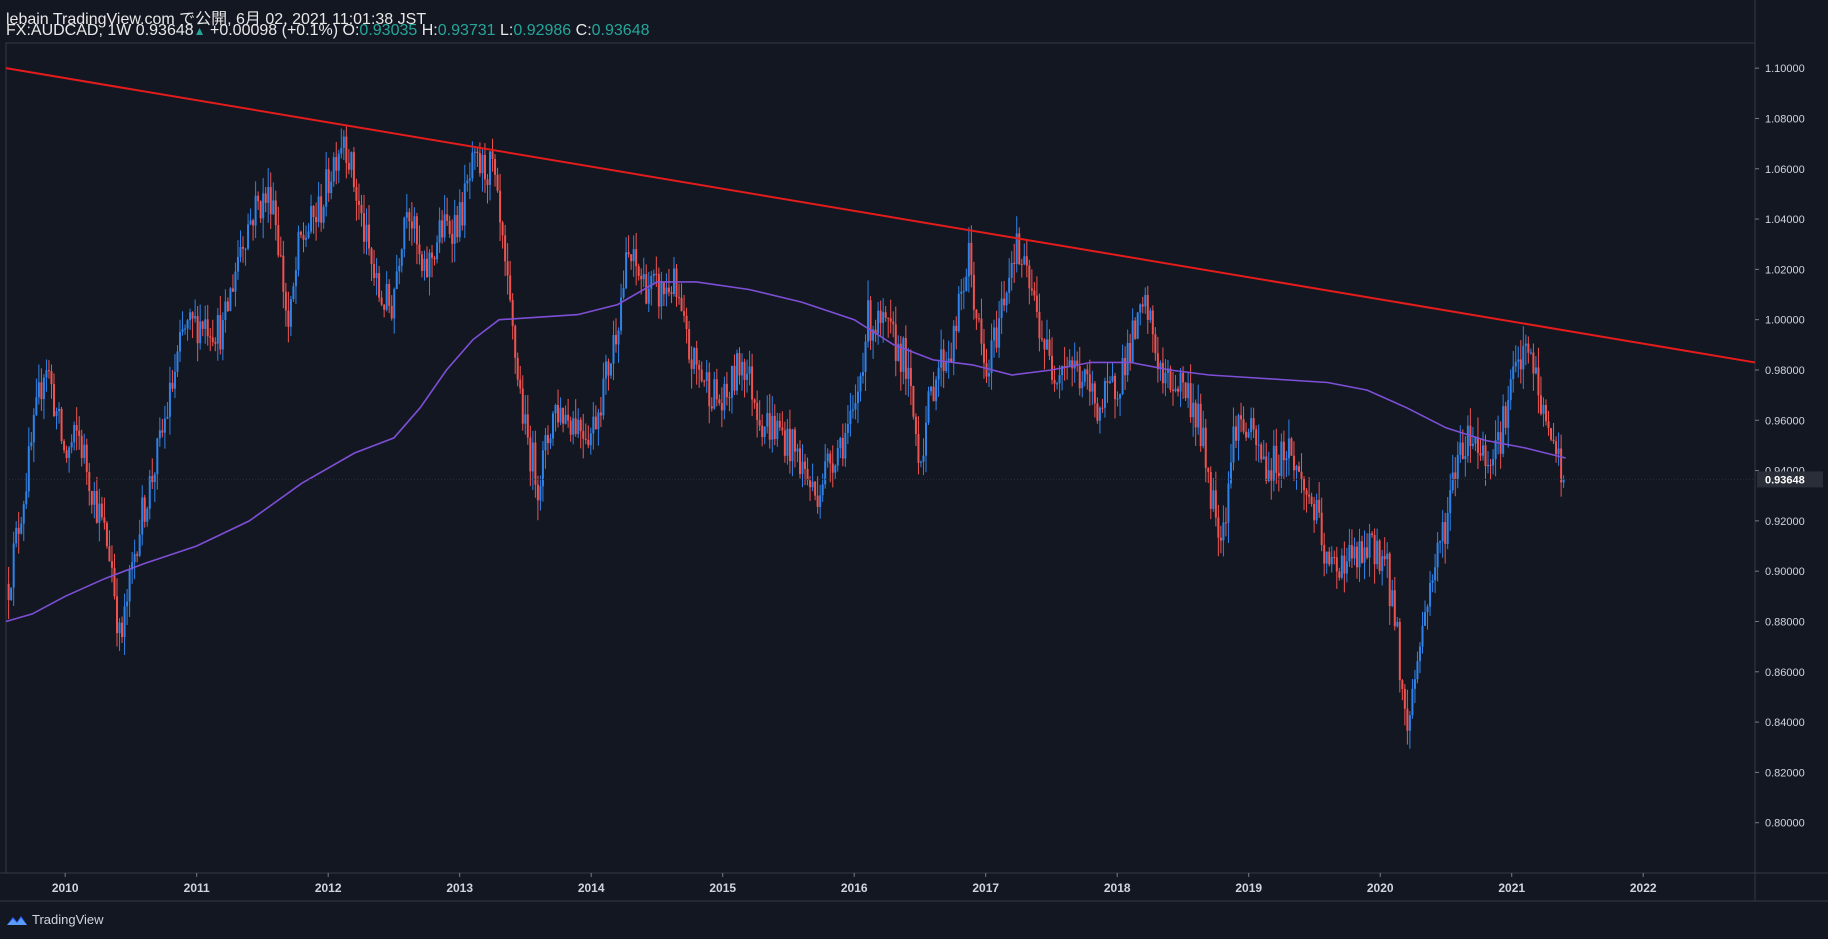 The width and height of the screenshot is (1828, 939). I want to click on high-label: H:, so click(429, 30).